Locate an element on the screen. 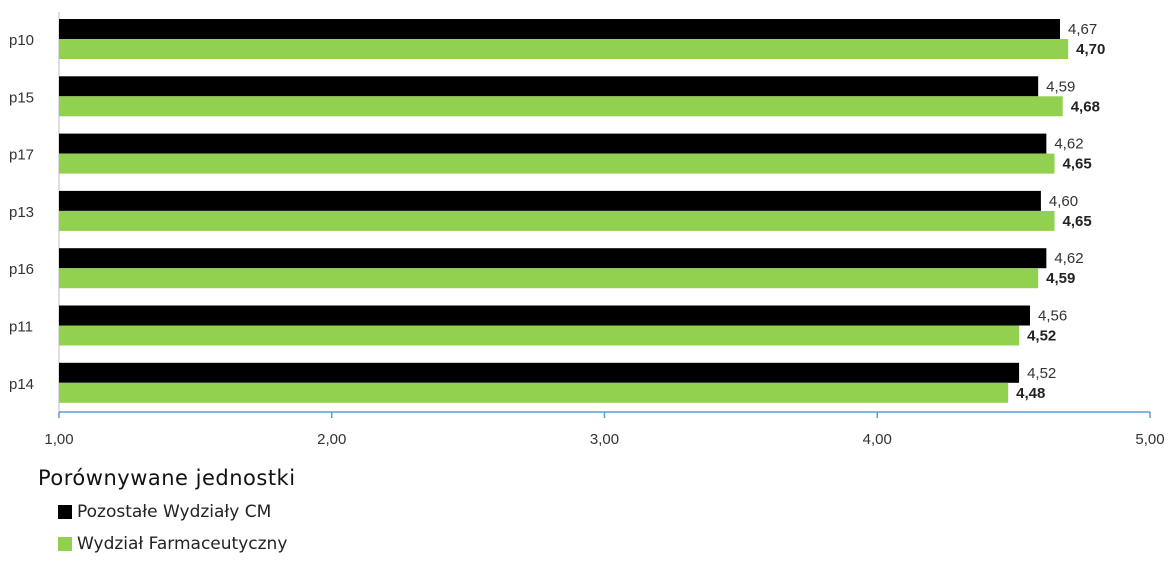 The image size is (1169, 569). legend-swatch-green is located at coordinates (65, 544).